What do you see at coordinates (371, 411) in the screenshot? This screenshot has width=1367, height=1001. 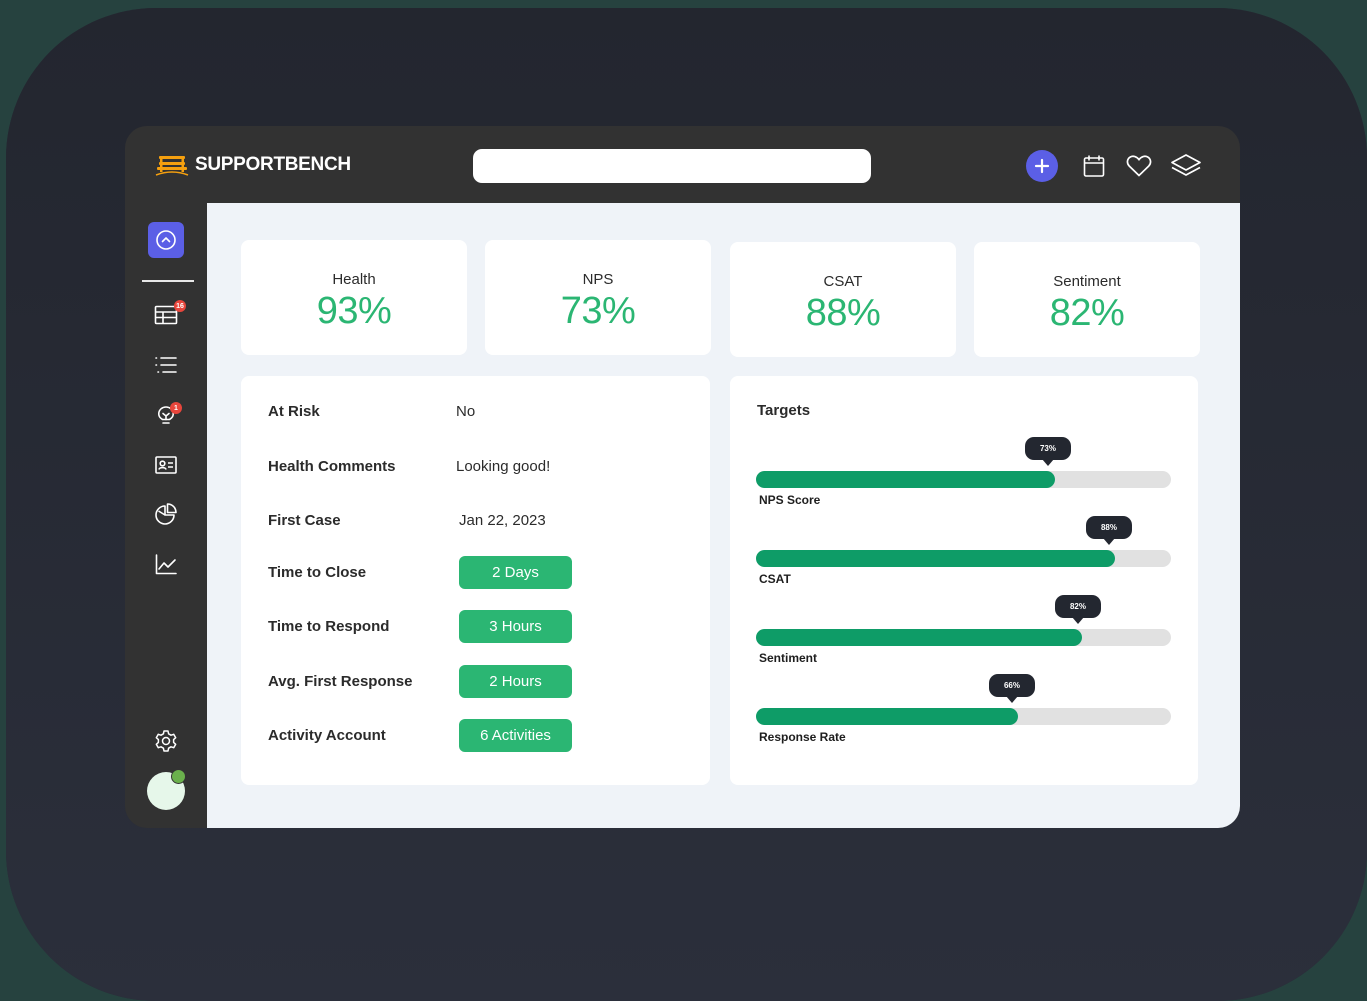 I see `detail-row-at-risk: At Risk No` at bounding box center [371, 411].